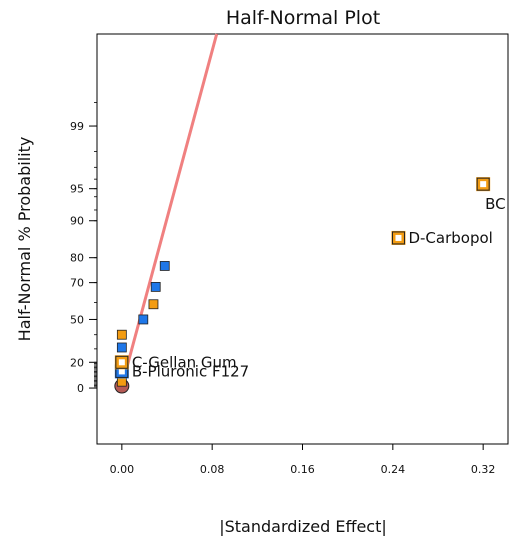  What do you see at coordinates (302, 469) in the screenshot?
I see `x-tick-label: 0.16` at bounding box center [302, 469].